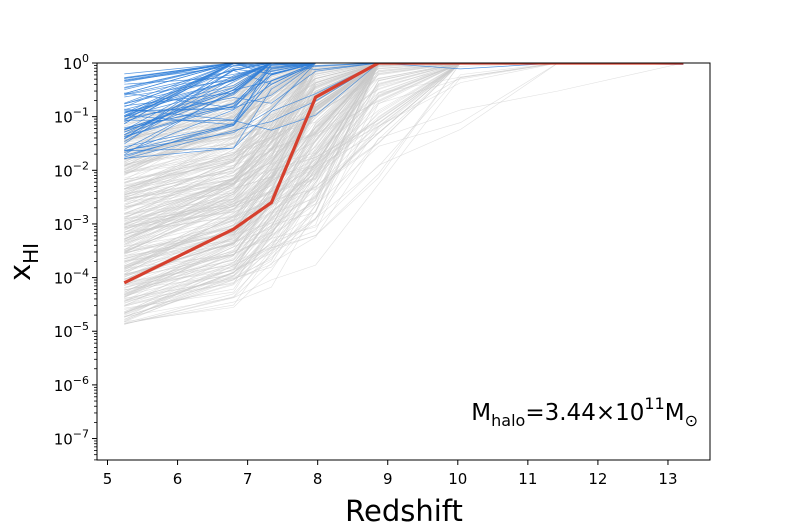 The width and height of the screenshot is (789, 530). I want to click on annotation-mid: =3.44×10, so click(584, 413).